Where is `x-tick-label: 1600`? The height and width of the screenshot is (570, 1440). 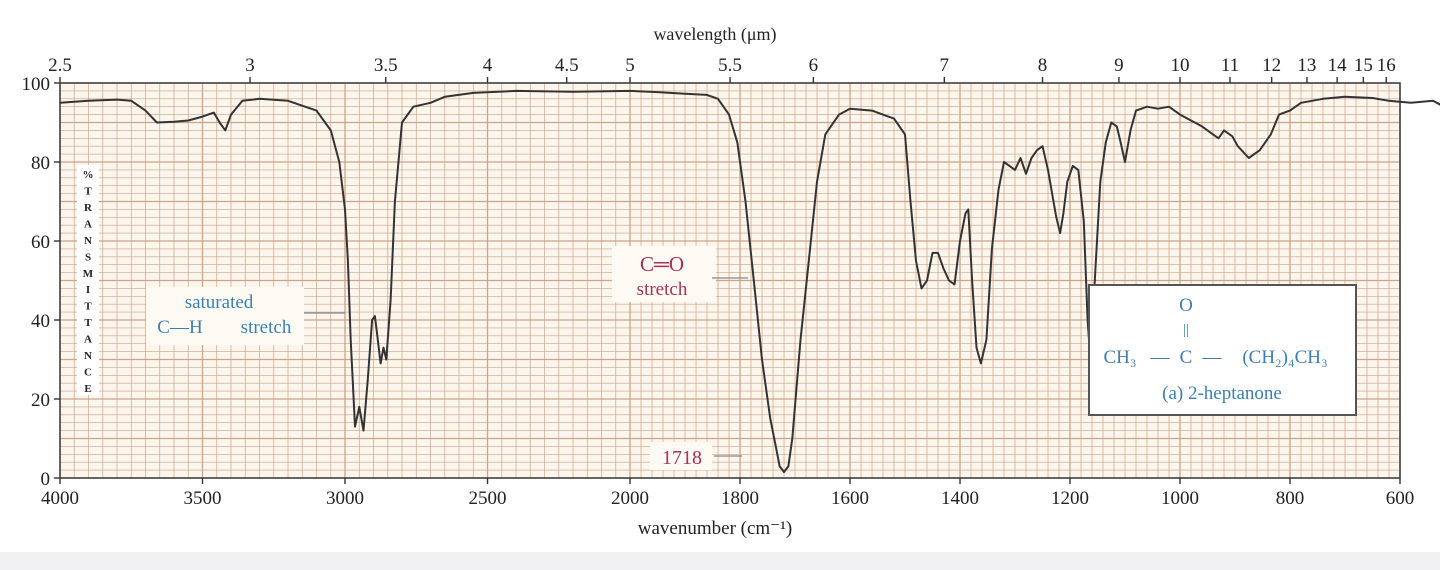 x-tick-label: 1600 is located at coordinates (850, 498).